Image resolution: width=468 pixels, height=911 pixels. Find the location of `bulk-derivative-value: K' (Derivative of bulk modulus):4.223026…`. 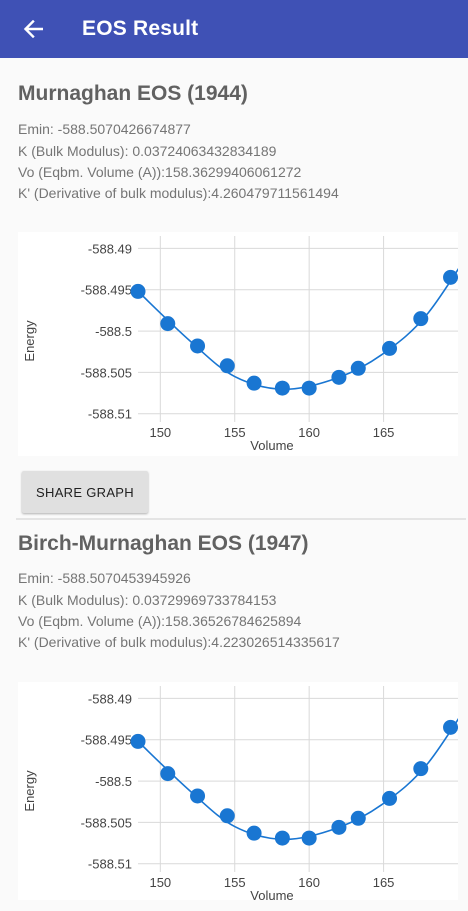

bulk-derivative-value: K' (Derivative of bulk modulus):4.223026… is located at coordinates (179, 642).